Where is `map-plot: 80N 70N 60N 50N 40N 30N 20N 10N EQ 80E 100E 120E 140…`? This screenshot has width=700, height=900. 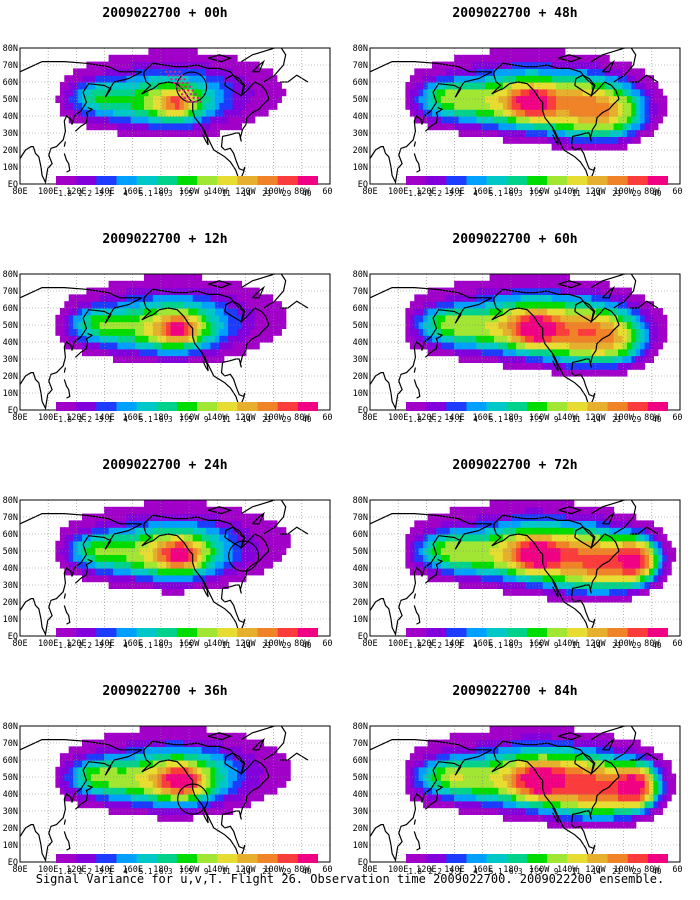
map-plot: 80N 70N 60N 50N 40N 30N 20N 10N EQ 80E 100E 120E 140… is located at coordinates (516, 344).